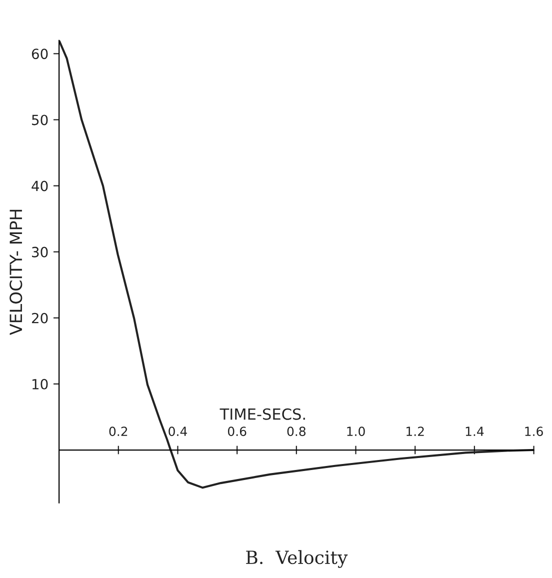  I want to click on x-tick-label: 0.8, so click(296, 431).